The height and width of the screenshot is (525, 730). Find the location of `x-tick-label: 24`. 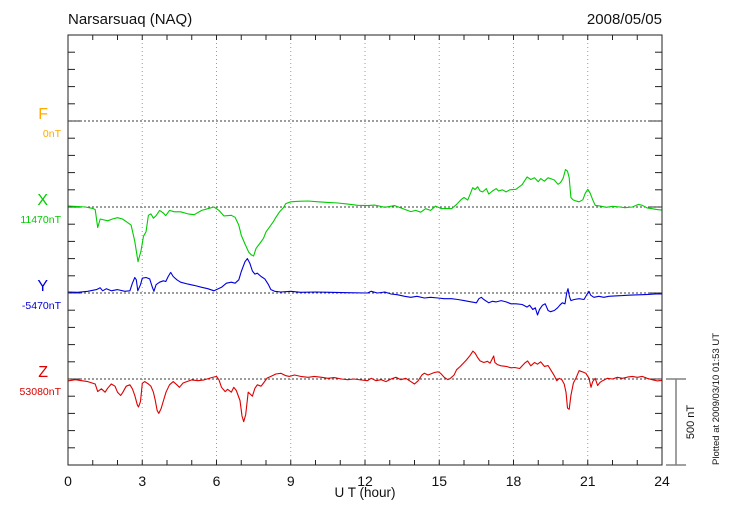

x-tick-label: 24 is located at coordinates (662, 481).